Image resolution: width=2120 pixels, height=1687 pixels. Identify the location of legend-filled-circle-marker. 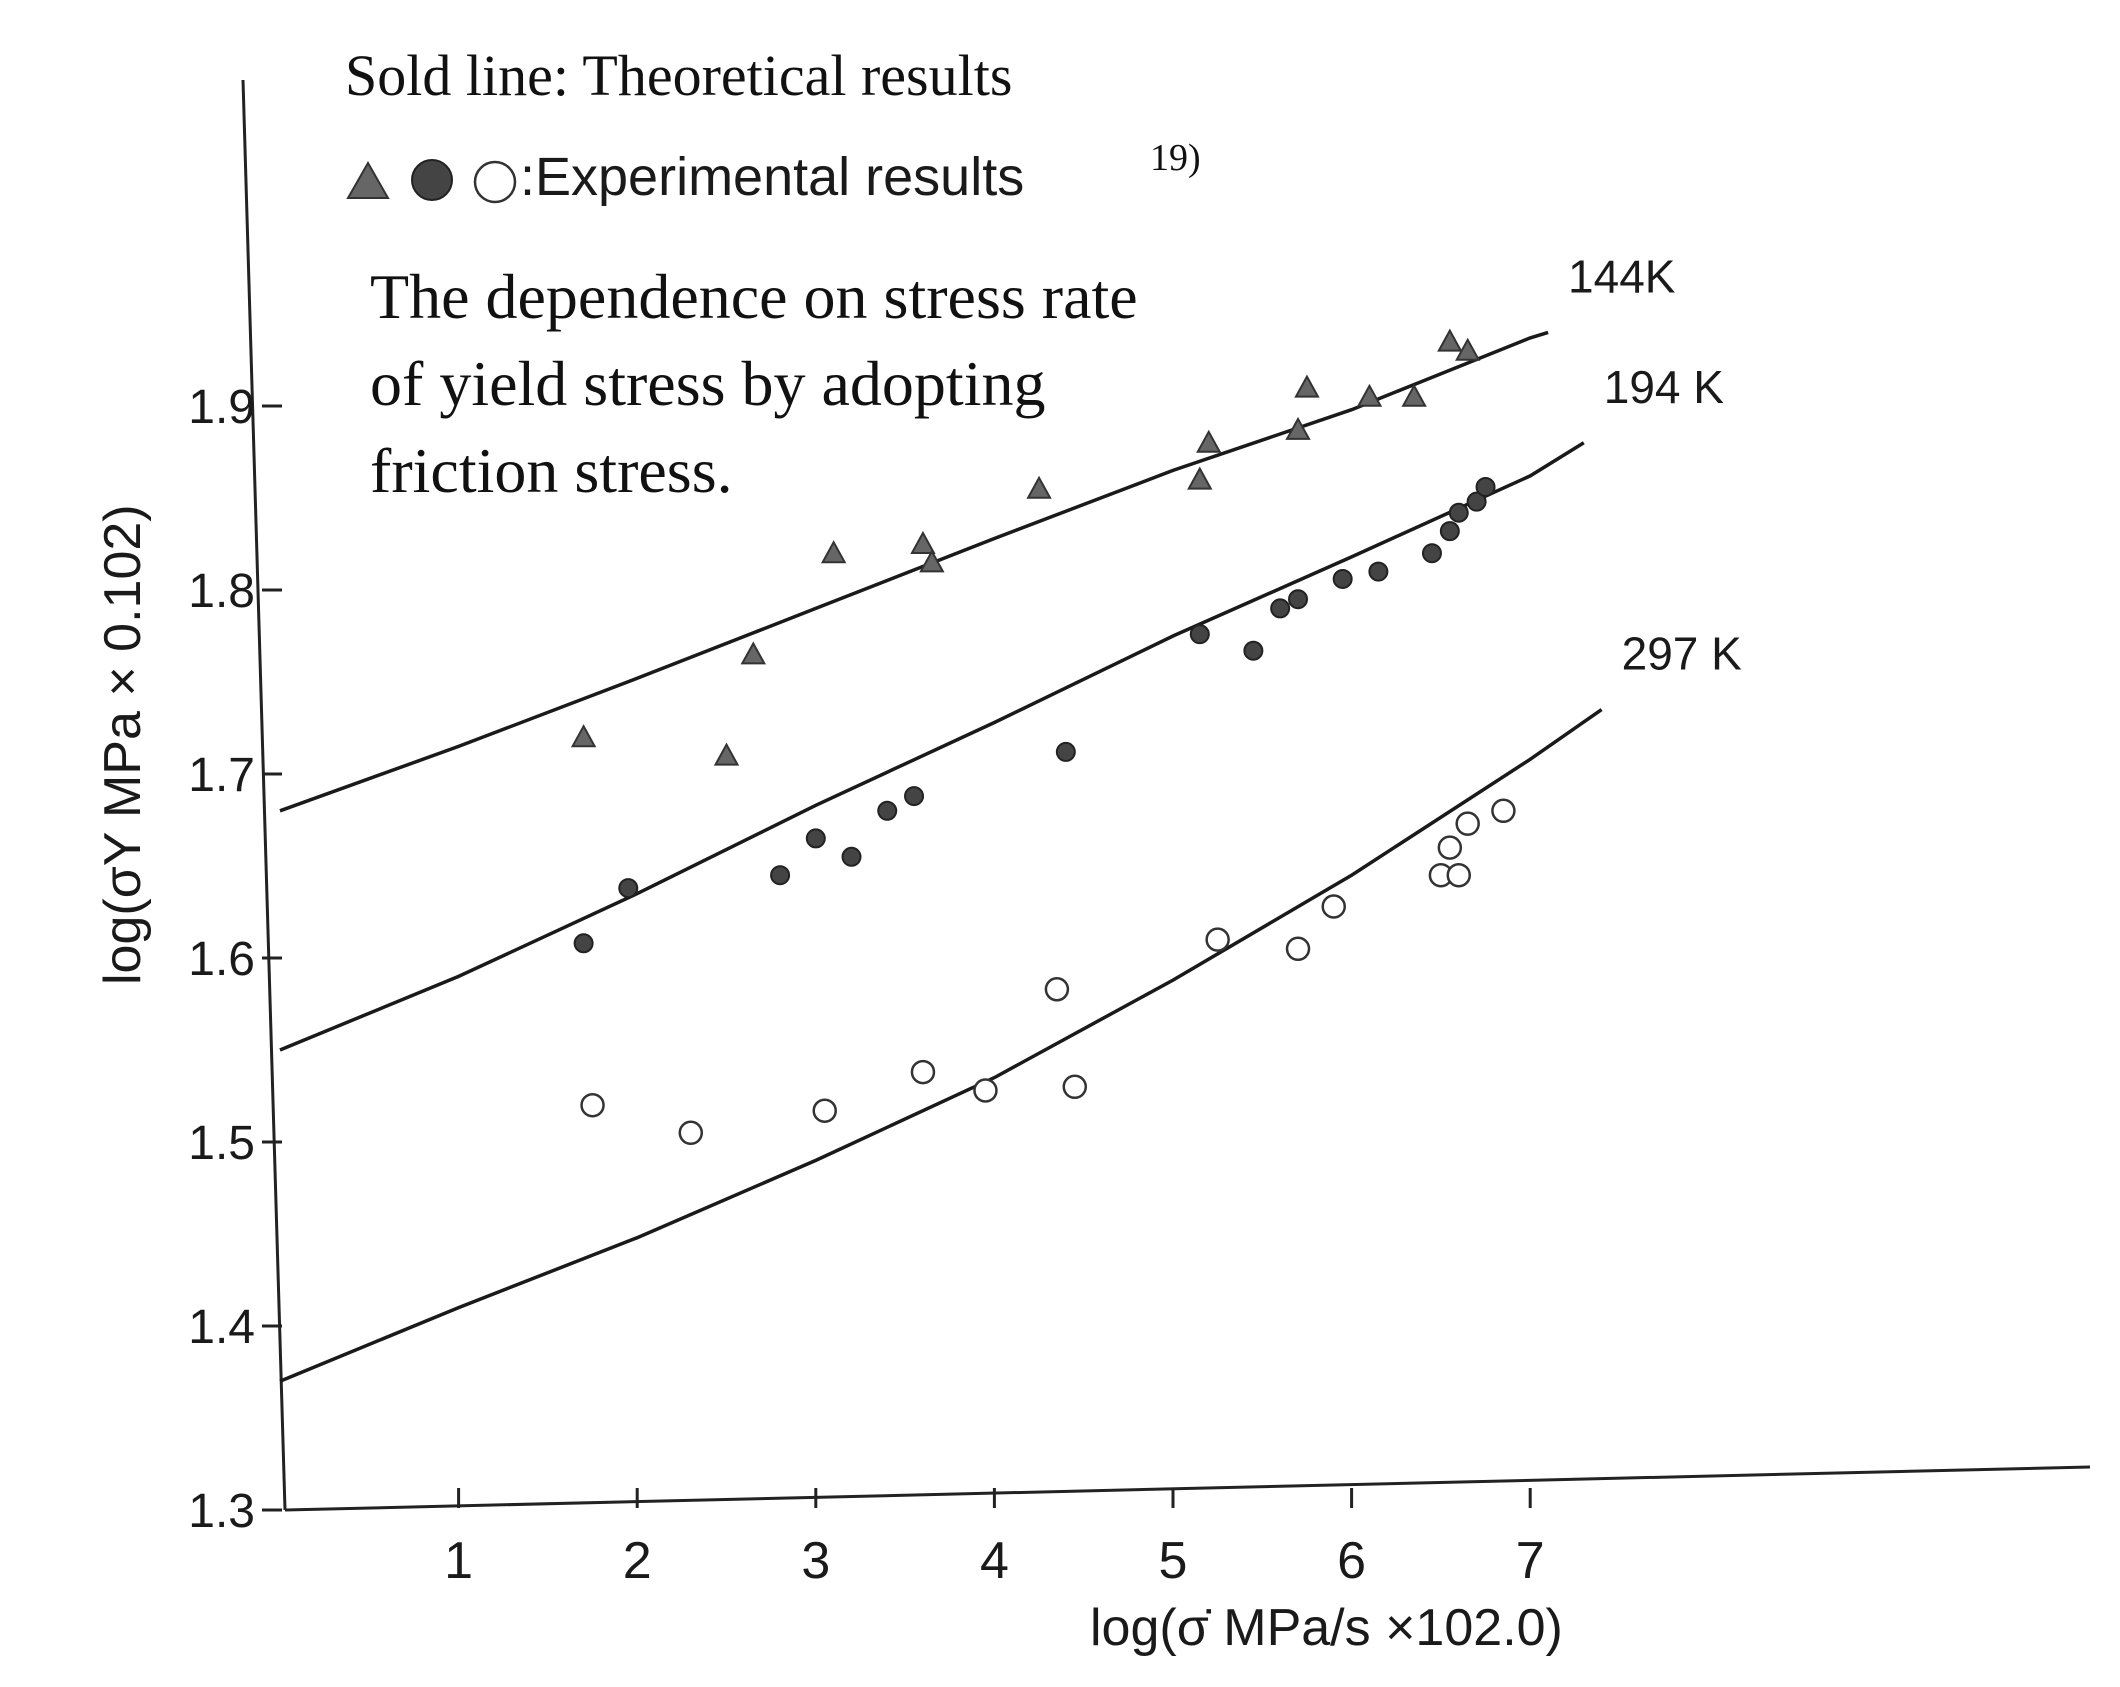
(432, 180).